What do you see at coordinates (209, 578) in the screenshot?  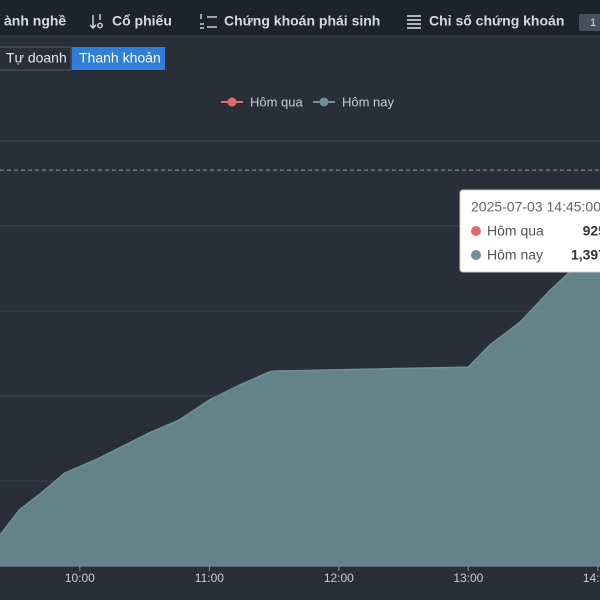 I see `x-tick-label: 11:00` at bounding box center [209, 578].